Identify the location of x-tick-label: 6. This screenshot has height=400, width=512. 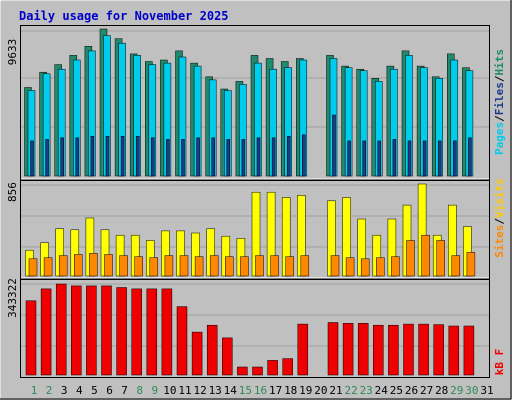
(109, 390).